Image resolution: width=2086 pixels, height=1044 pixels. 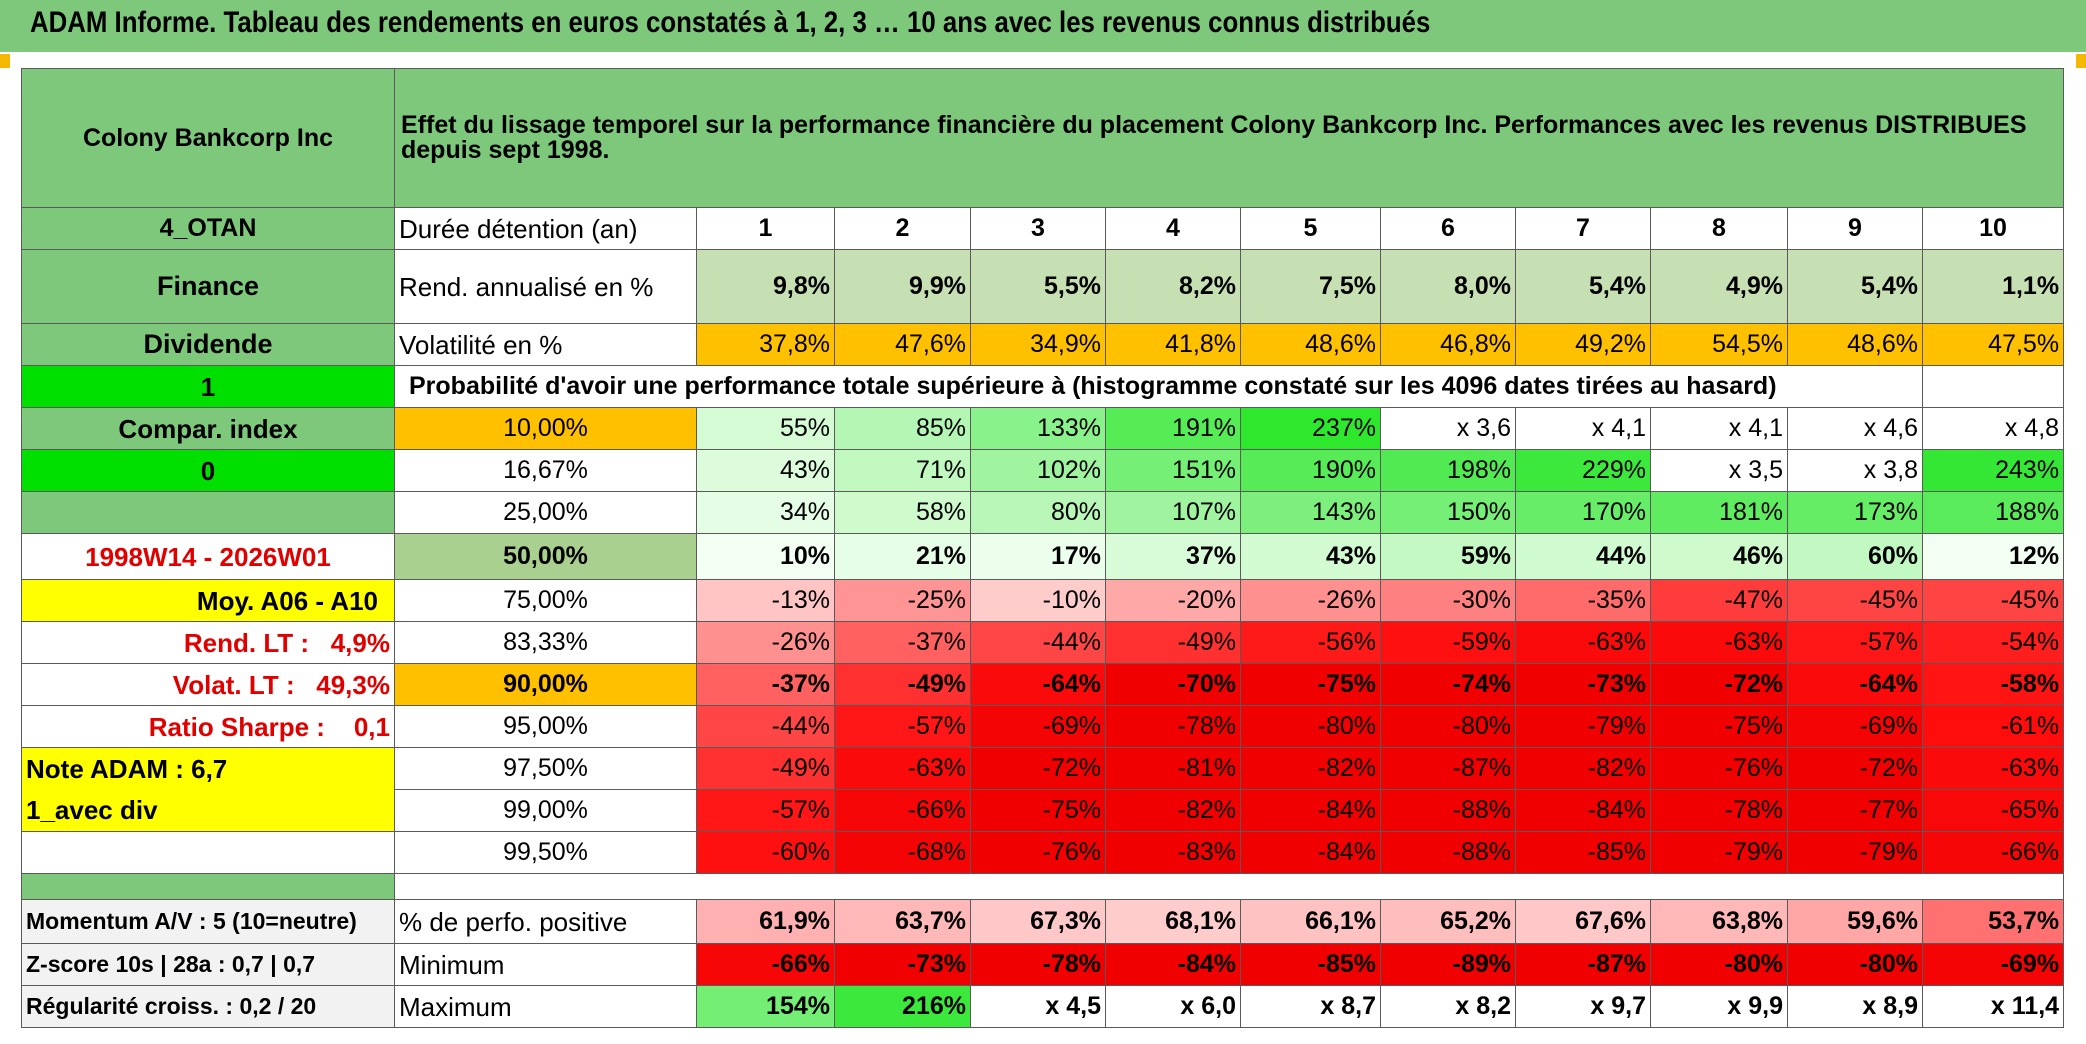 What do you see at coordinates (1448, 768) in the screenshot?
I see `quantile-value: -87%` at bounding box center [1448, 768].